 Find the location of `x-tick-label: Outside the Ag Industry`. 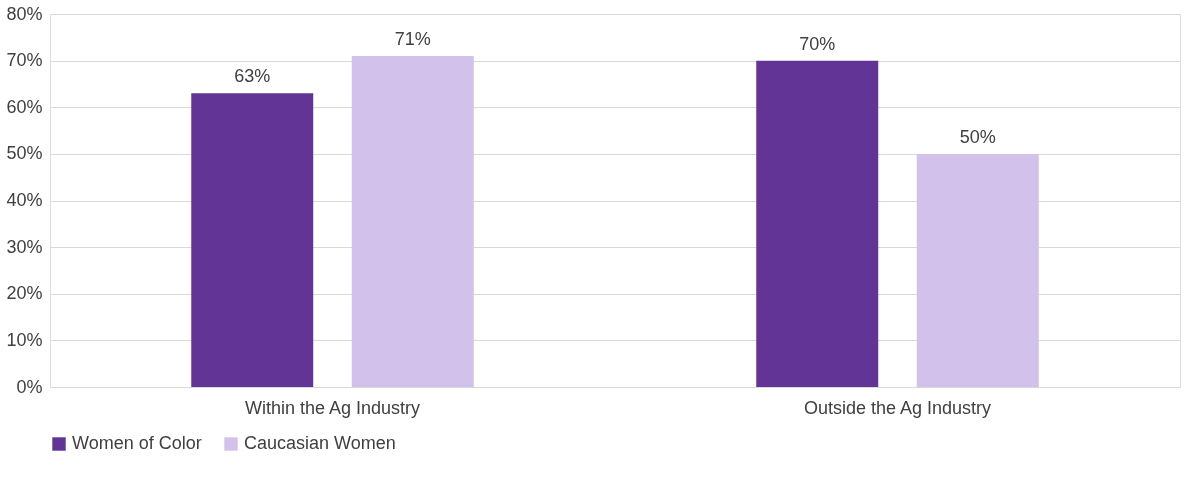

x-tick-label: Outside the Ag Industry is located at coordinates (897, 407).